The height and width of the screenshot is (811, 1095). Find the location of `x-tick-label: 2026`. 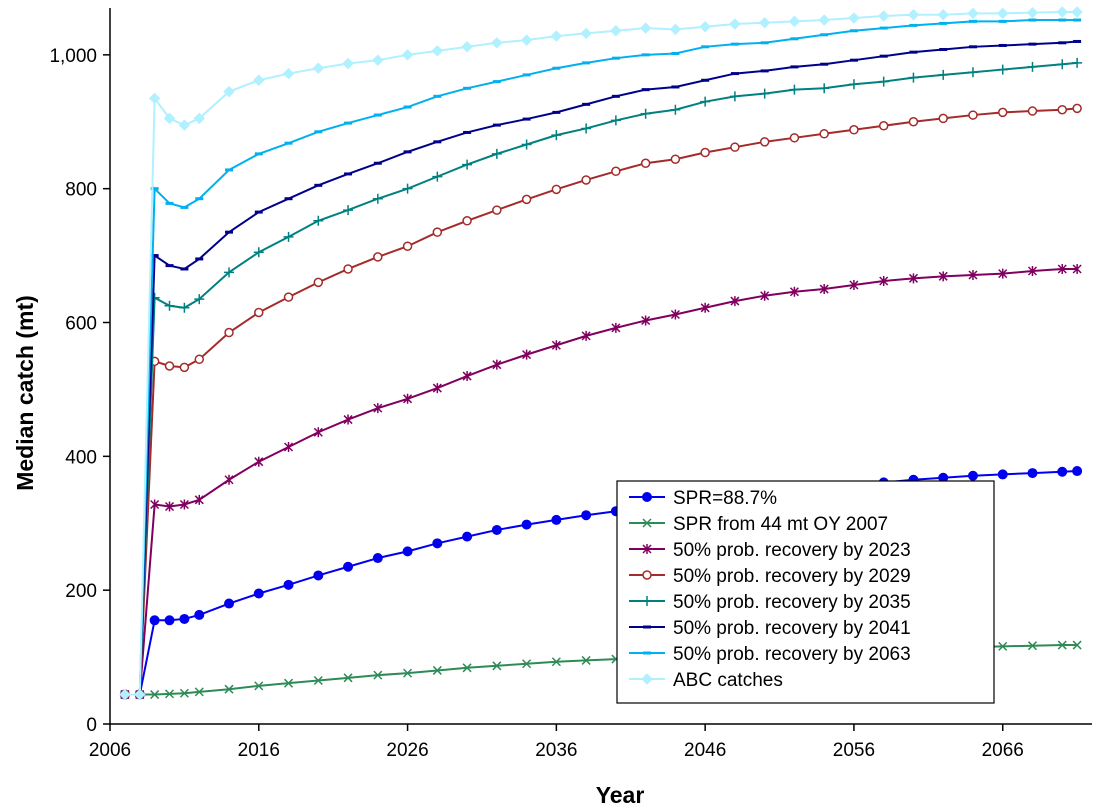

x-tick-label: 2026 is located at coordinates (407, 750).